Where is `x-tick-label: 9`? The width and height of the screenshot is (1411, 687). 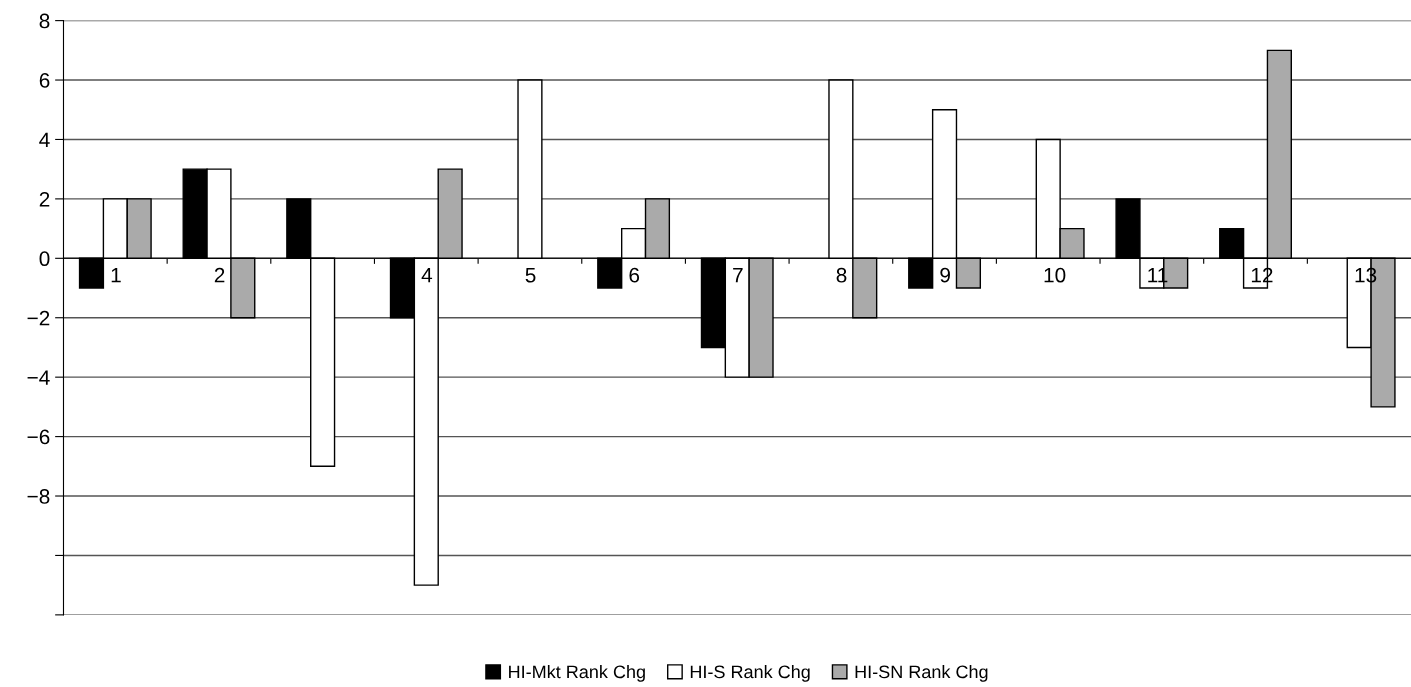 x-tick-label: 9 is located at coordinates (945, 275).